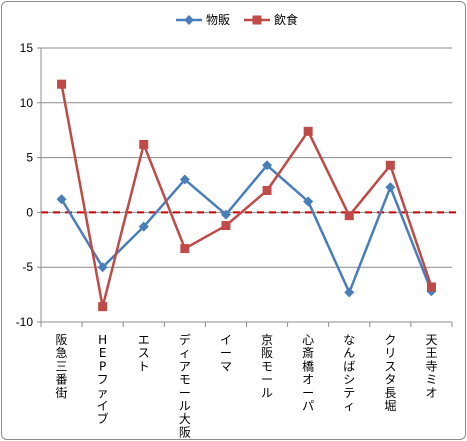 The height and width of the screenshot is (441, 467). I want to click on y-tick-label: -5, so click(27, 267).